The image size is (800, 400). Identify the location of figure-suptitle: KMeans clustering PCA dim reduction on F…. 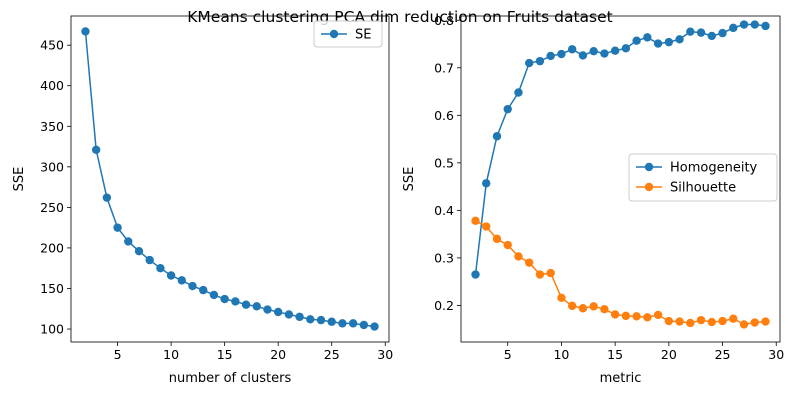
(399, 17).